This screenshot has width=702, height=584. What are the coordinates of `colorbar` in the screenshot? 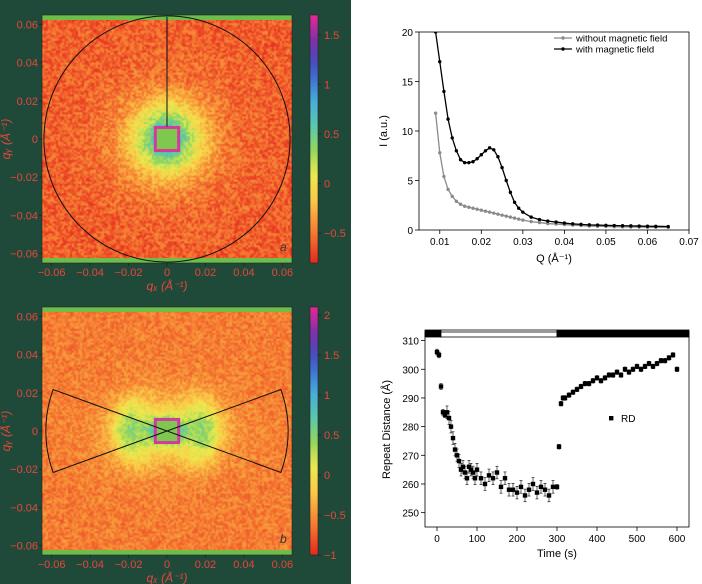 It's located at (314, 431).